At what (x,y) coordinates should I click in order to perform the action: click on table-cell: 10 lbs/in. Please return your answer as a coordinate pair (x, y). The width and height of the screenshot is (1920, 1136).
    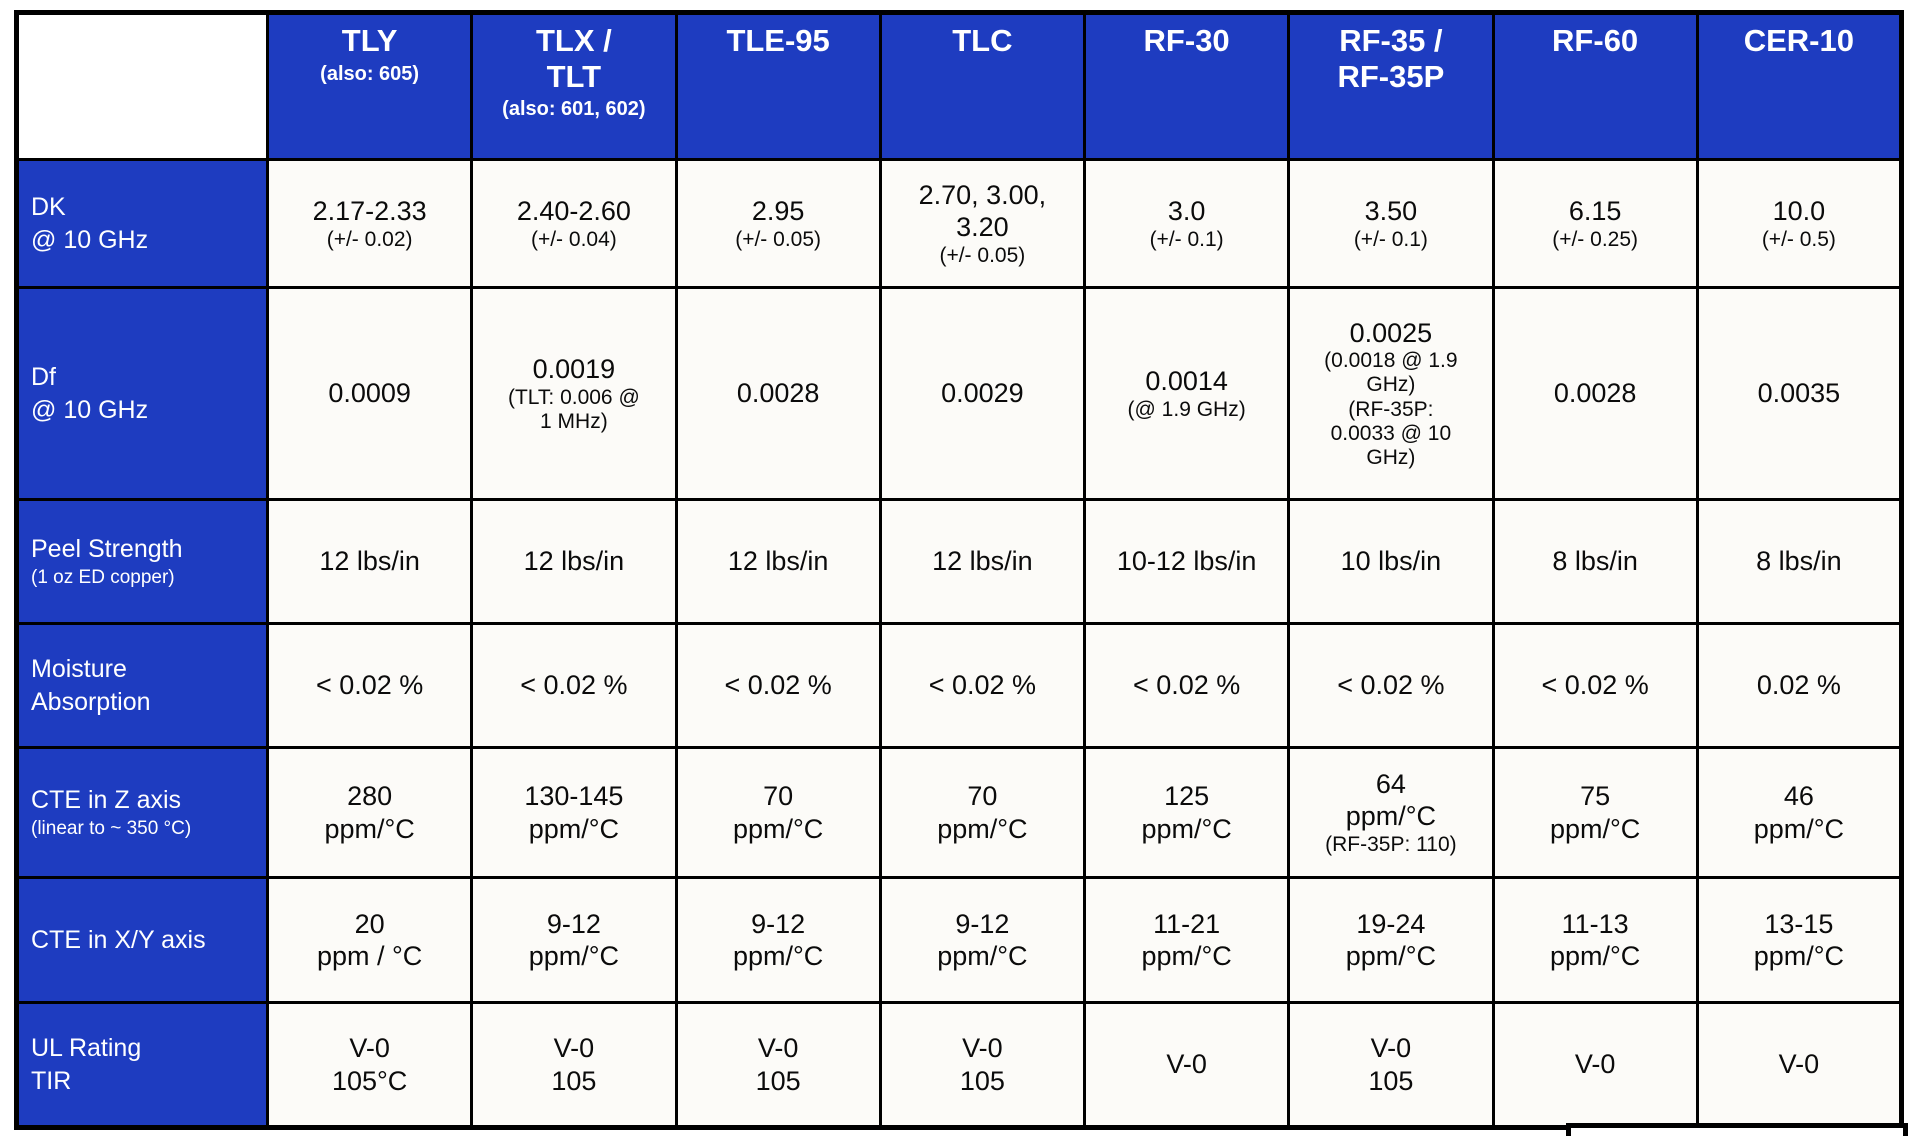
    Looking at the image, I should click on (1391, 561).